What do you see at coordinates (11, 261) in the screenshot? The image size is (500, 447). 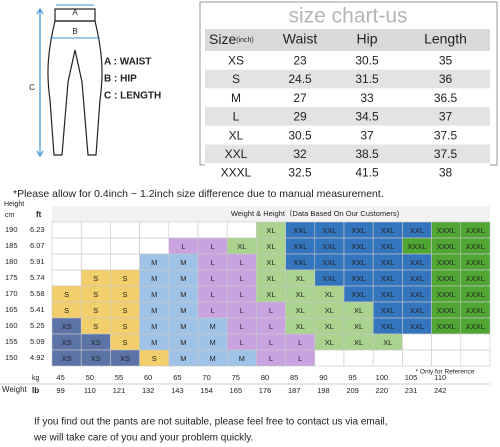 I see `height-cm: 180` at bounding box center [11, 261].